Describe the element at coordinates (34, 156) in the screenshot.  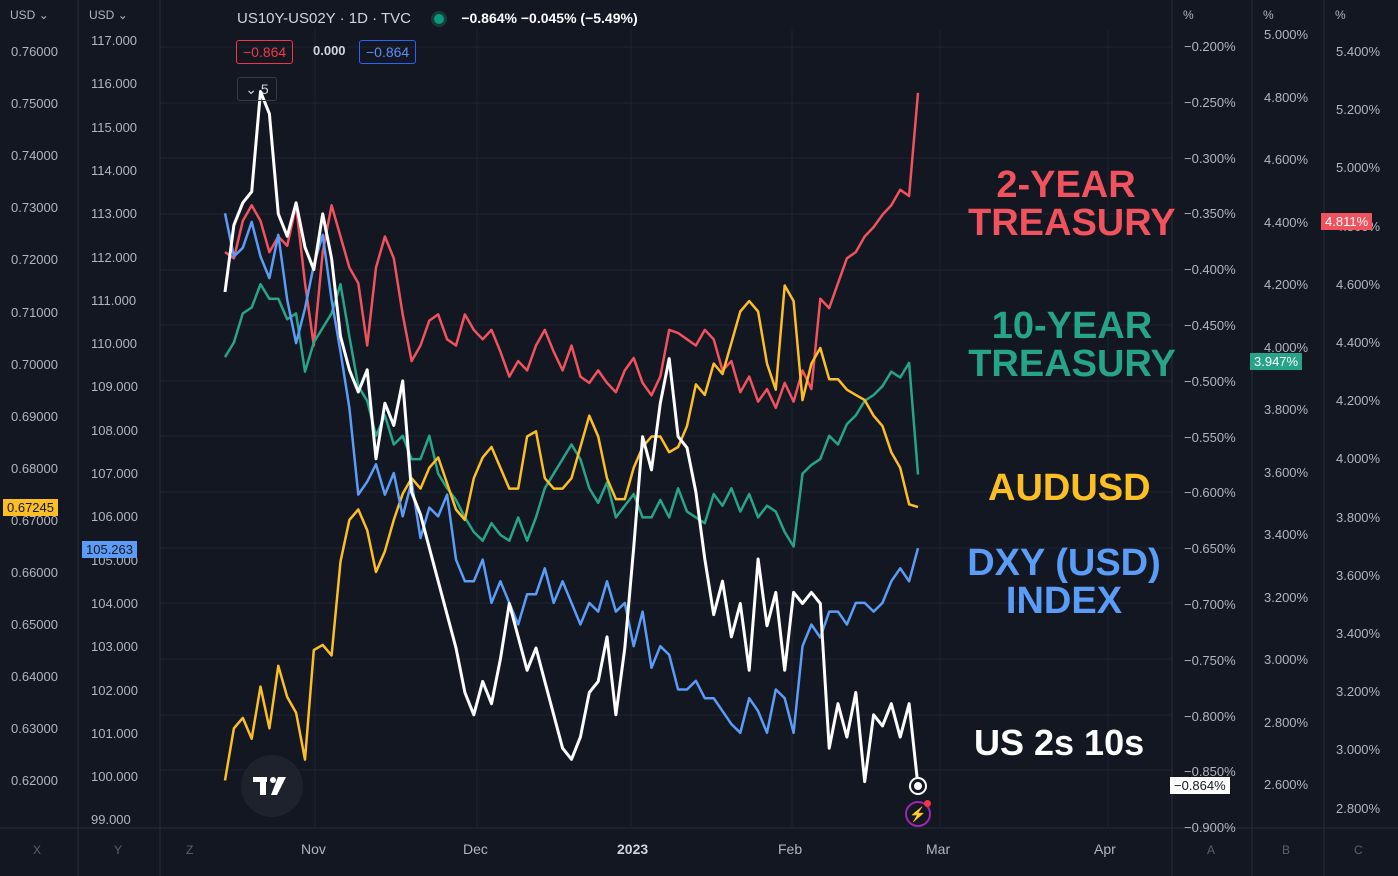
I see `left-axis-audusd-tick: 0.74000` at that location.